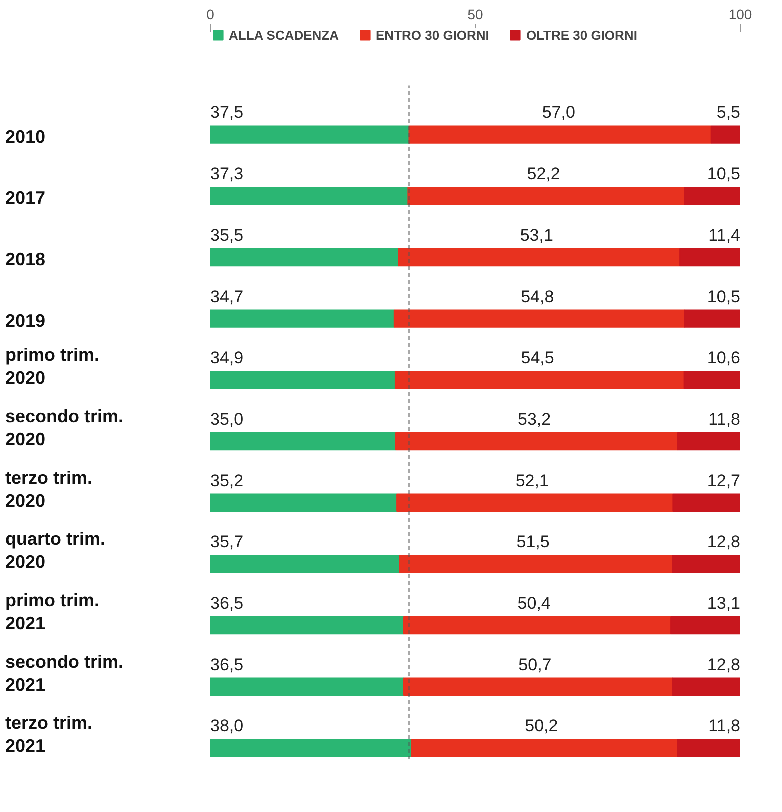  I want to click on data-label: 53,2, so click(535, 419).